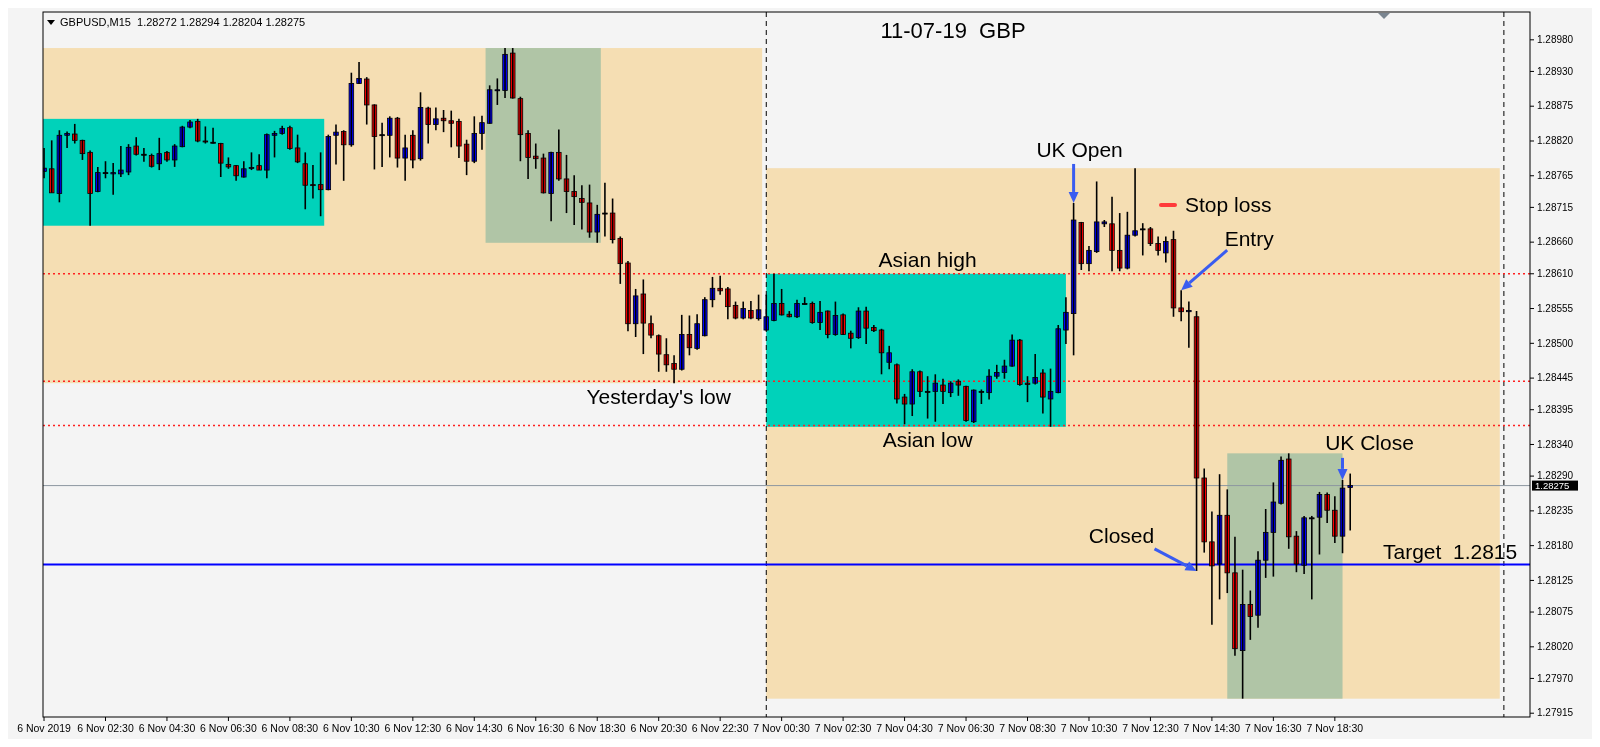 The width and height of the screenshot is (1600, 747). What do you see at coordinates (843, 728) in the screenshot?
I see `x-tick-label: 7 Nov 02:30` at bounding box center [843, 728].